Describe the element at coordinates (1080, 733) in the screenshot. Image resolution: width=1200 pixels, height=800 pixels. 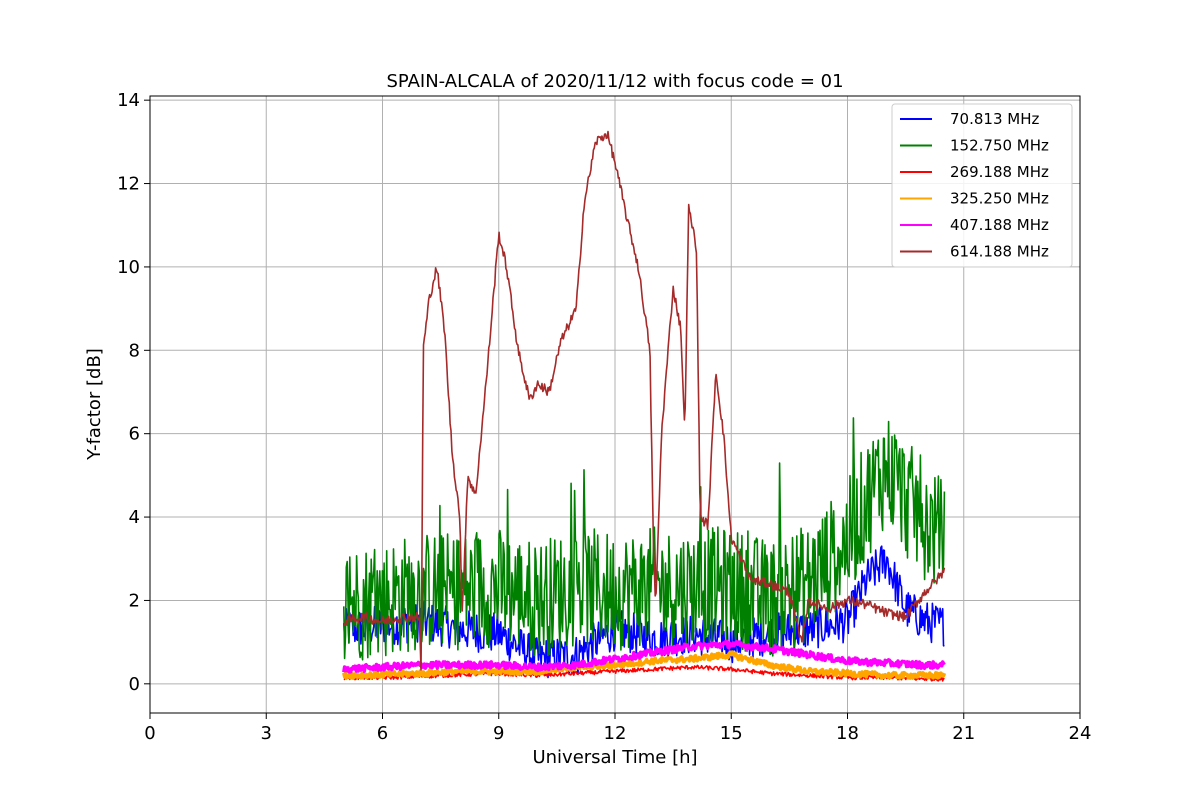
I see `x-tick-label: 24` at that location.